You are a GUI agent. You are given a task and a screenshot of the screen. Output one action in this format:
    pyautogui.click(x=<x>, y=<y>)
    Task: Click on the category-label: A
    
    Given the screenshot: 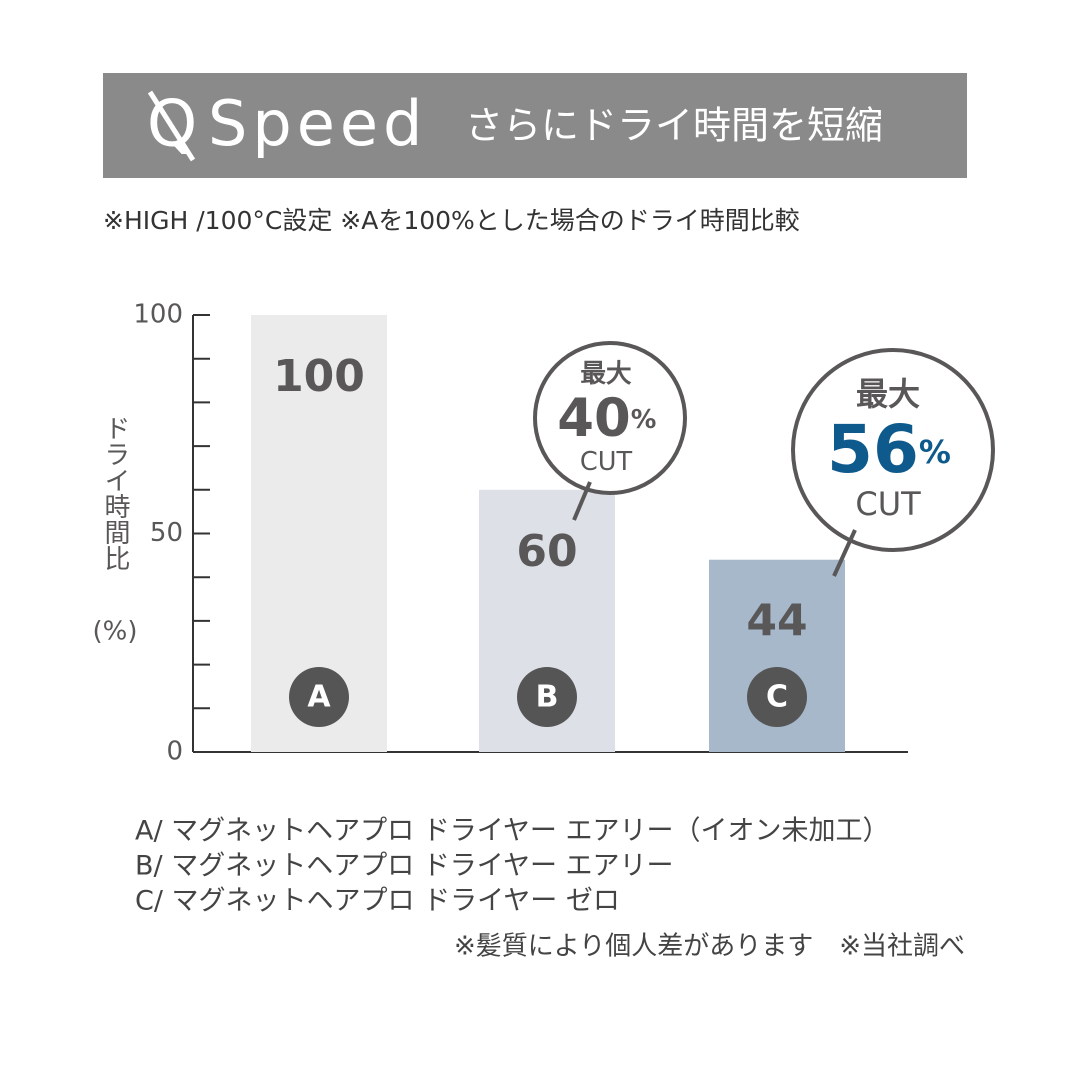 What is the action you would take?
    pyautogui.click(x=319, y=697)
    